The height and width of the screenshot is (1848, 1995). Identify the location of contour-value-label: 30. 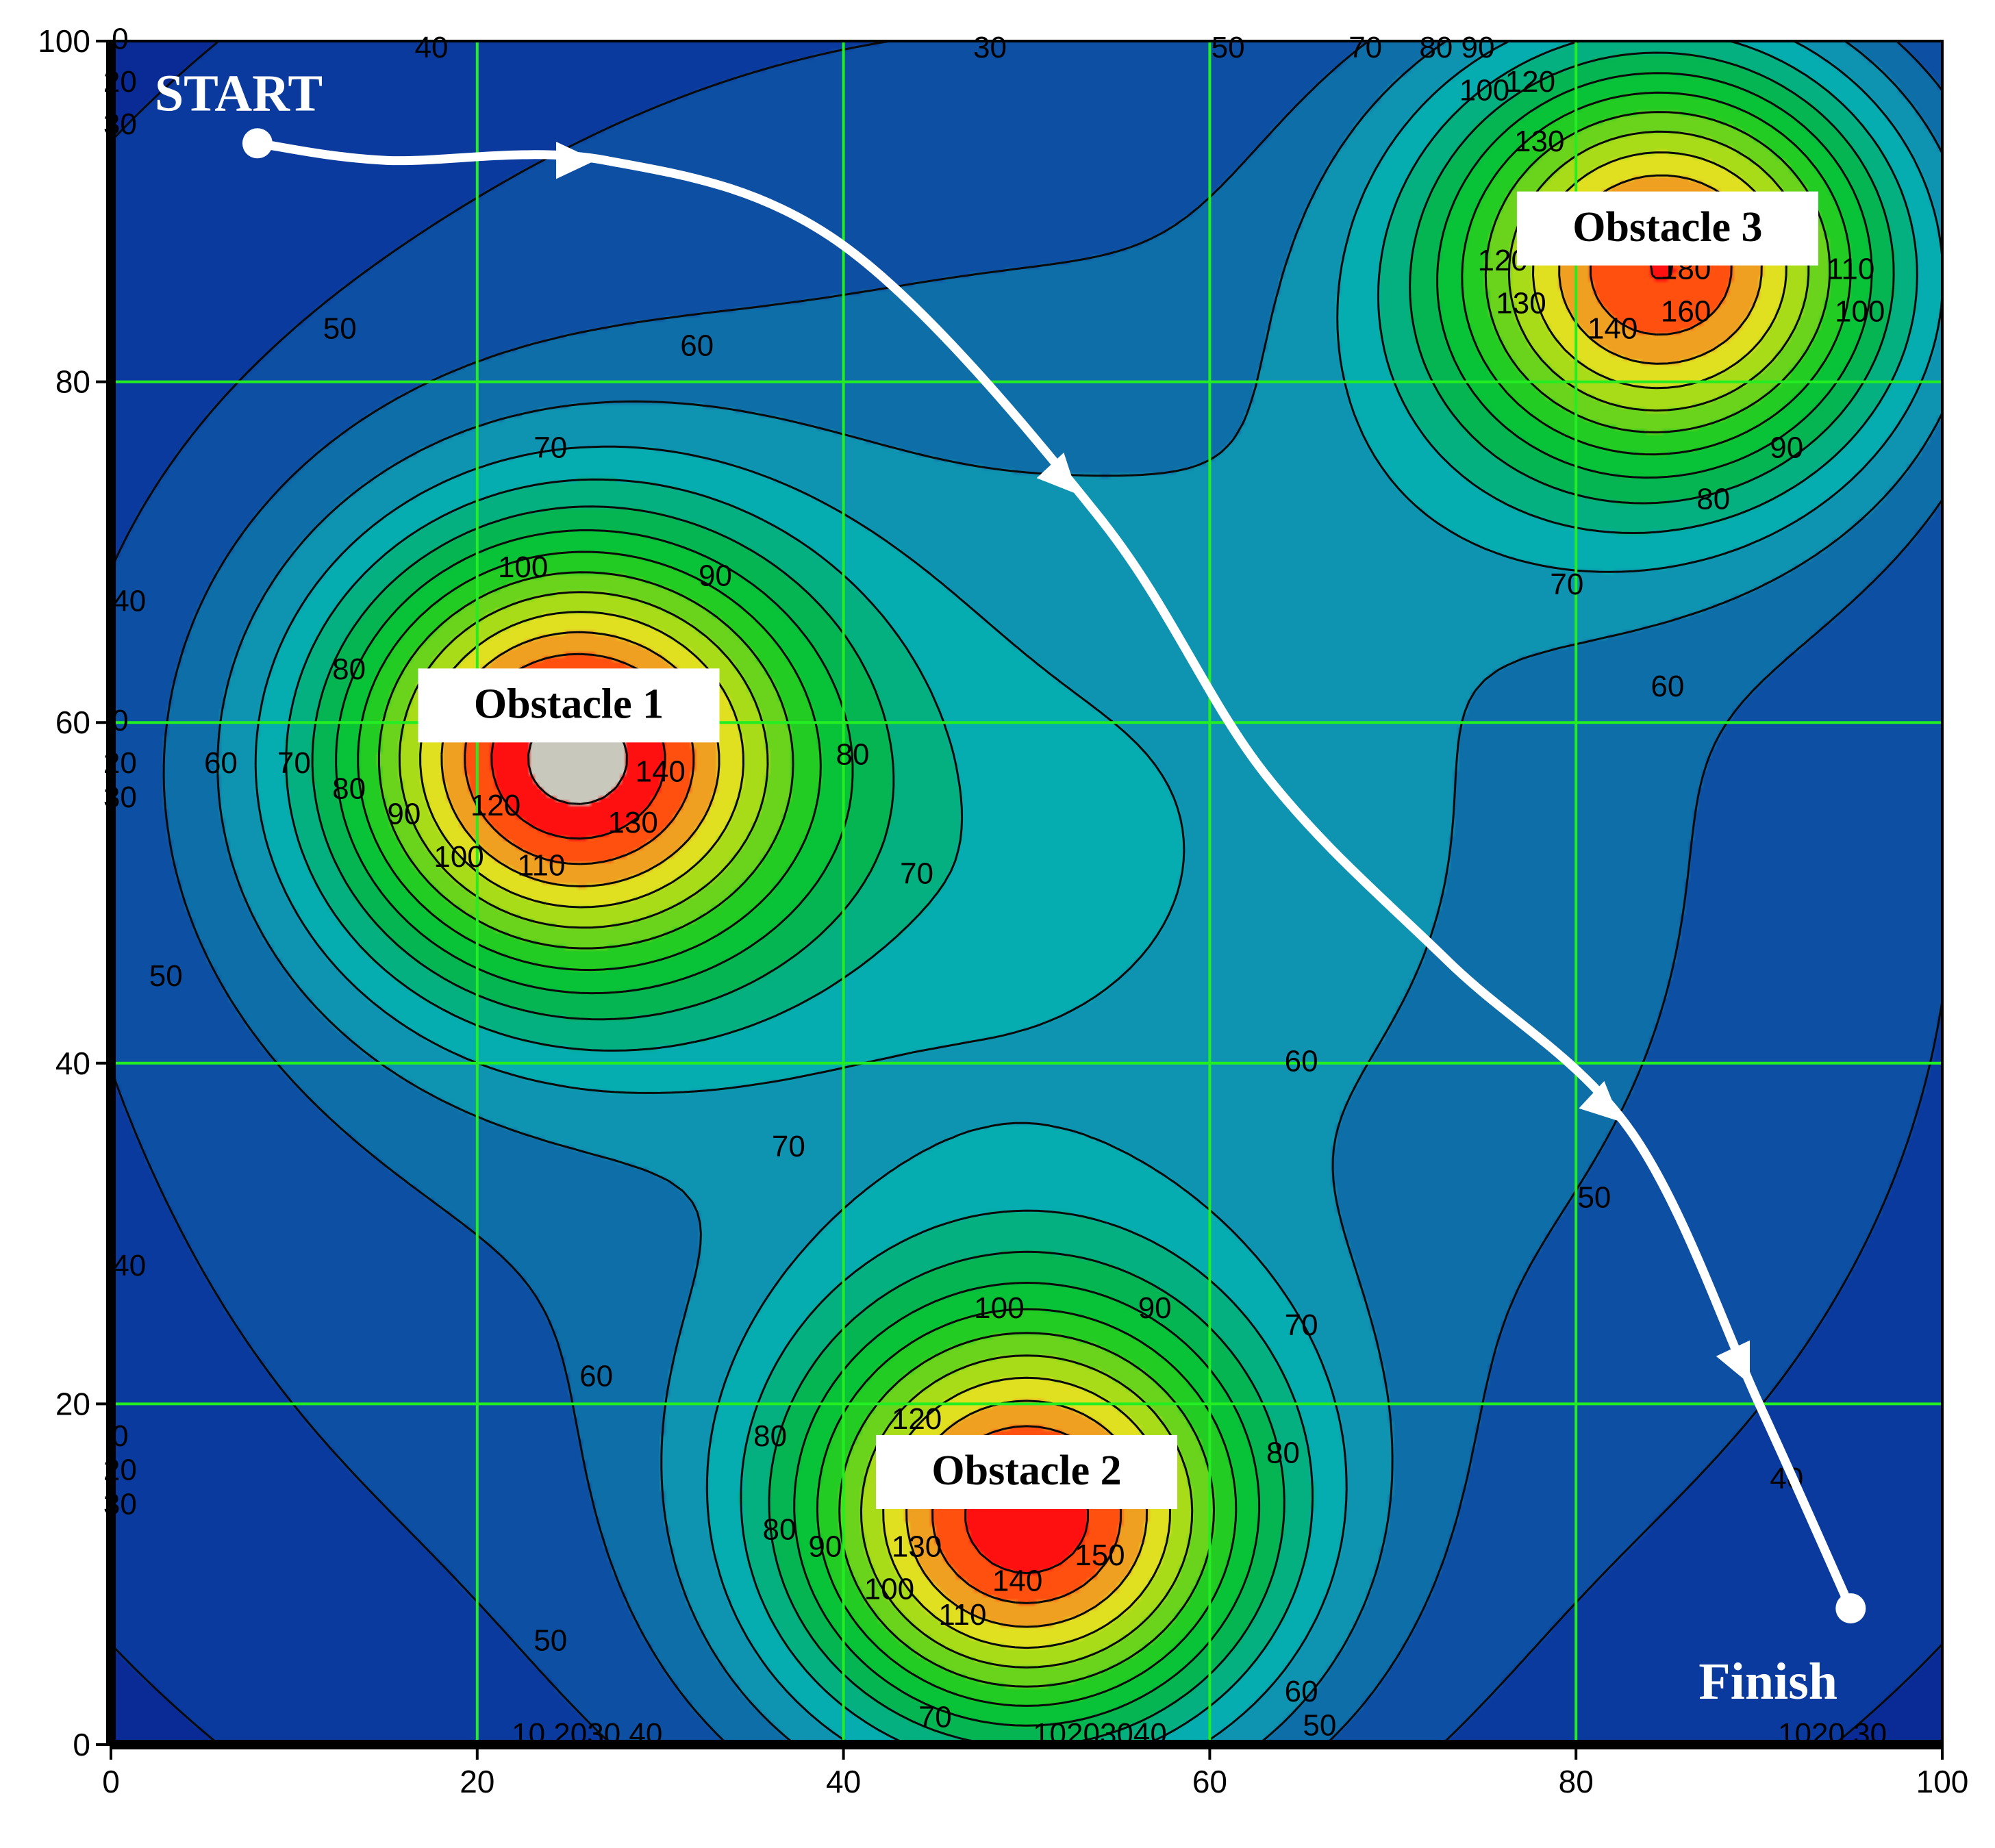
(990, 47).